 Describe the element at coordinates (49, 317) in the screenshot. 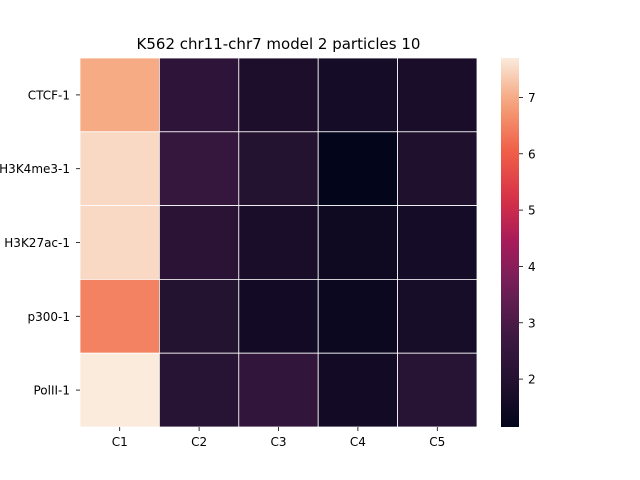

I see `y-tick-label: p300-1` at that location.